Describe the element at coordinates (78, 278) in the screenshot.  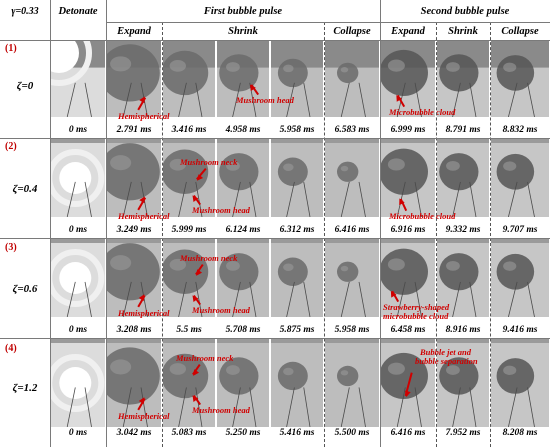
I see `frame-row3-col1` at that location.